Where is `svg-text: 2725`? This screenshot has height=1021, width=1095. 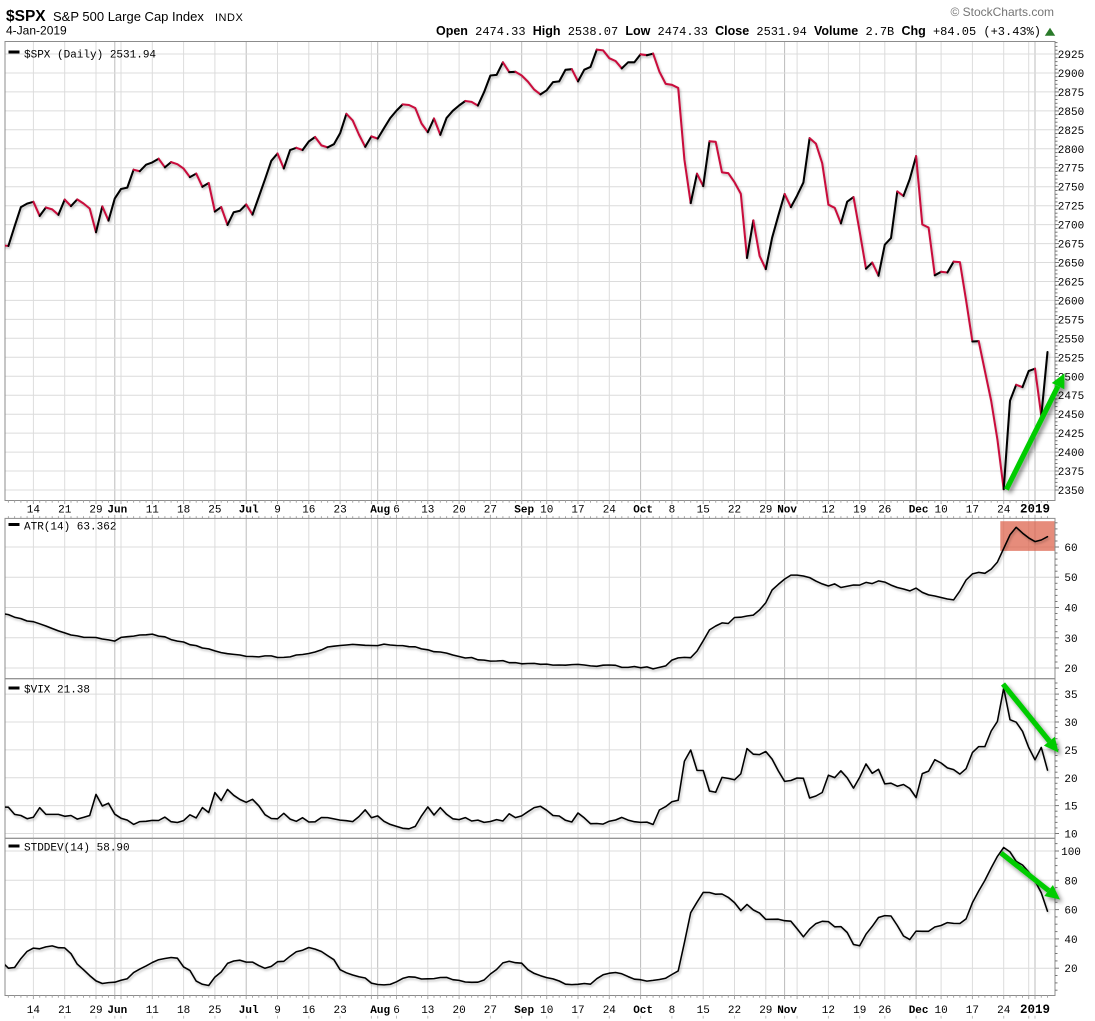
svg-text: 2725 is located at coordinates (1071, 208).